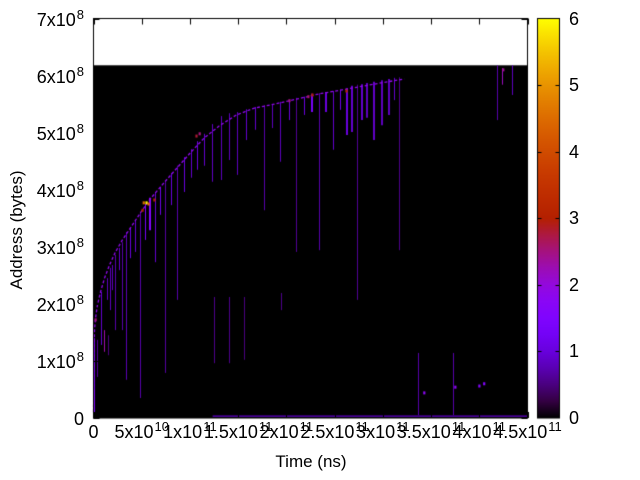  What do you see at coordinates (60, 189) in the screenshot?
I see `y-tick-label: 4x10⁸` at bounding box center [60, 189].